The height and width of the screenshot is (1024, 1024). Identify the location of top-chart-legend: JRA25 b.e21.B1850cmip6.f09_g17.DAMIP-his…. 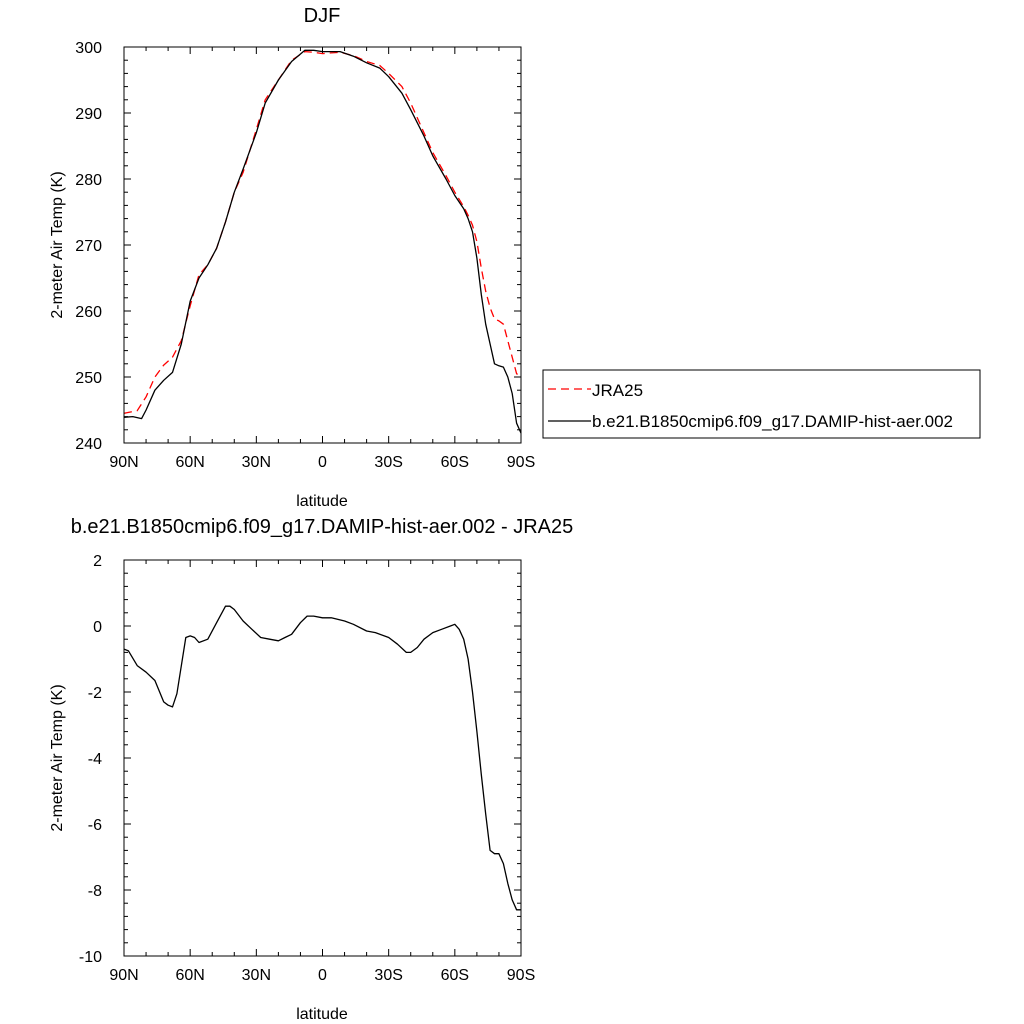
(761, 404).